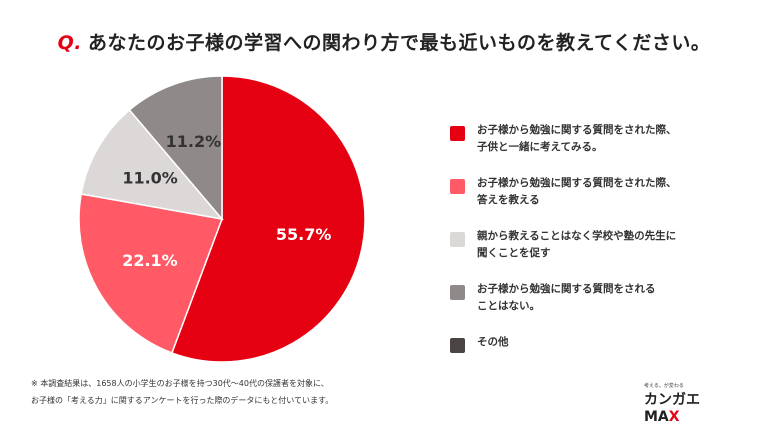 The image size is (768, 425). I want to click on legend-item: お子様から勉強に関する質問をされた際、 答えを教える, so click(600, 192).